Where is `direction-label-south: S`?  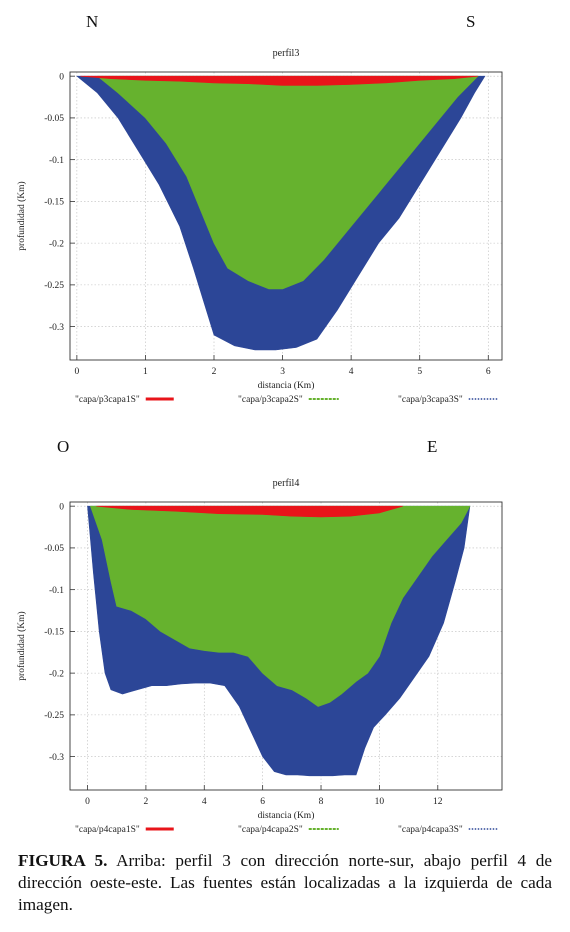 direction-label-south: S is located at coordinates (471, 21).